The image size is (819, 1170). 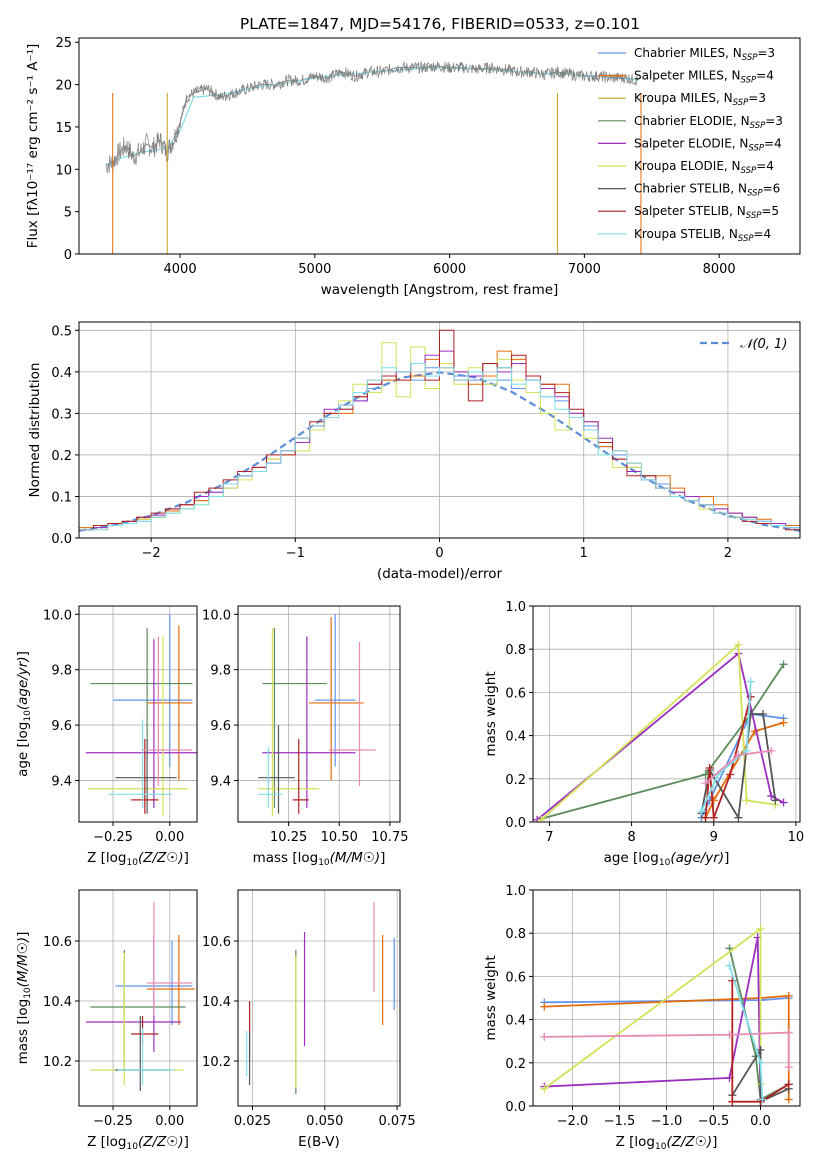 What do you see at coordinates (63, 170) in the screenshot?
I see `y-tick-label: 10` at bounding box center [63, 170].